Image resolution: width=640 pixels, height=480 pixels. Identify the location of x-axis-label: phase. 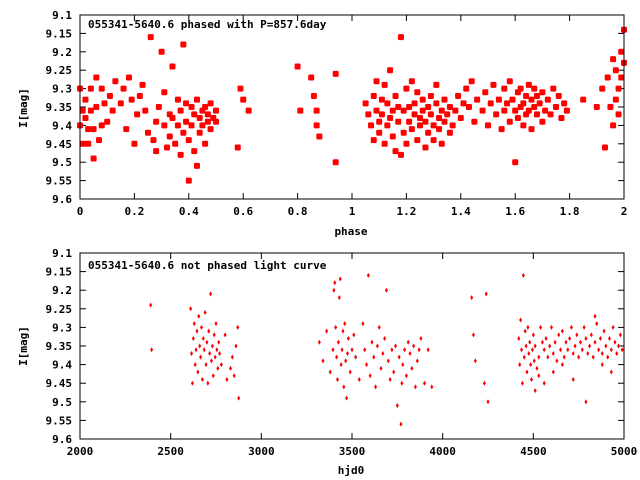
(350, 231).